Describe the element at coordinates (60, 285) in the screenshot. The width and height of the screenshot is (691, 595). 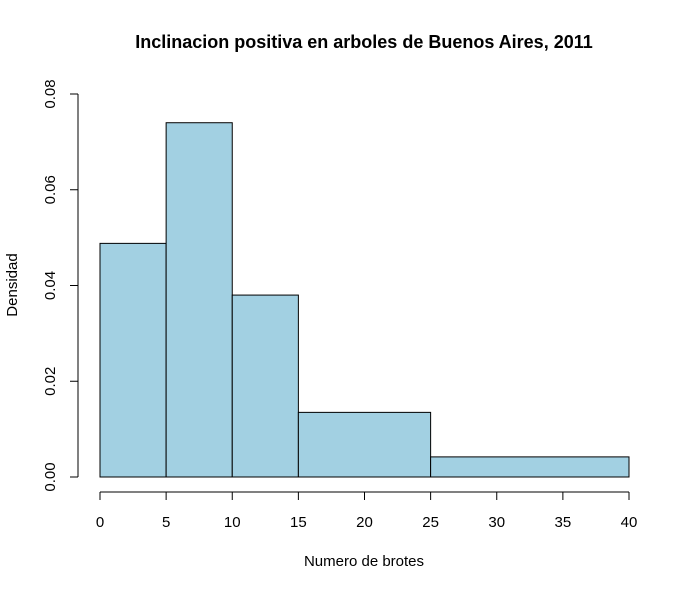
I see `y-axis: 0.00 0.02 0.04 0.06 0.08` at that location.